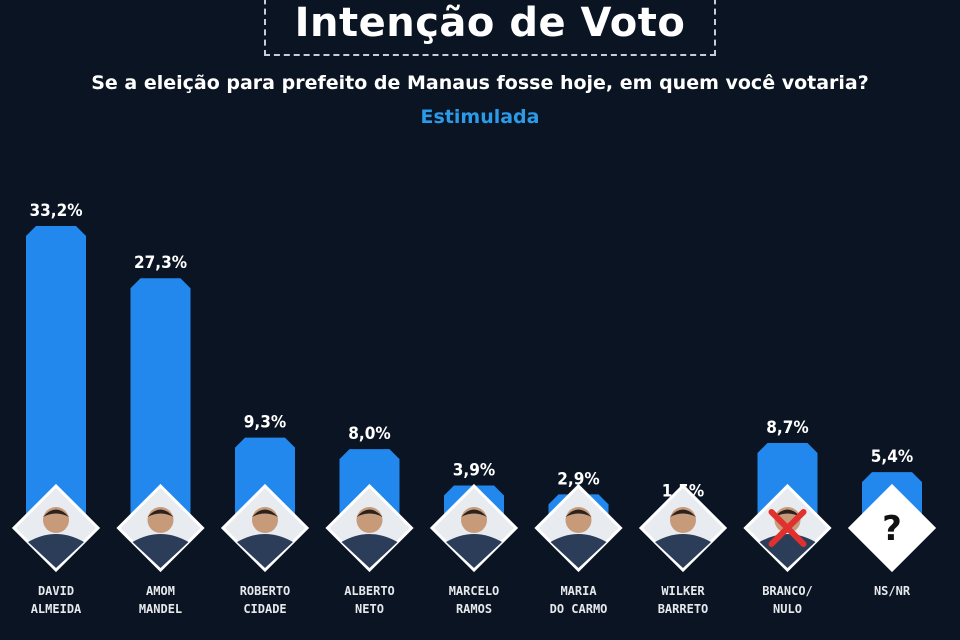 The image size is (960, 640). Describe the element at coordinates (892, 457) in the screenshot. I see `data-label: 5,4%` at that location.